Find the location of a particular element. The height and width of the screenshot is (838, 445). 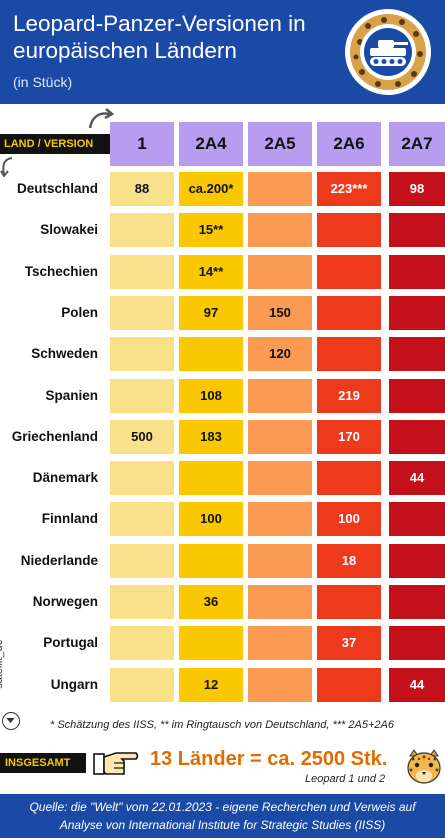

column-header-2a5: 2A5 is located at coordinates (280, 144).